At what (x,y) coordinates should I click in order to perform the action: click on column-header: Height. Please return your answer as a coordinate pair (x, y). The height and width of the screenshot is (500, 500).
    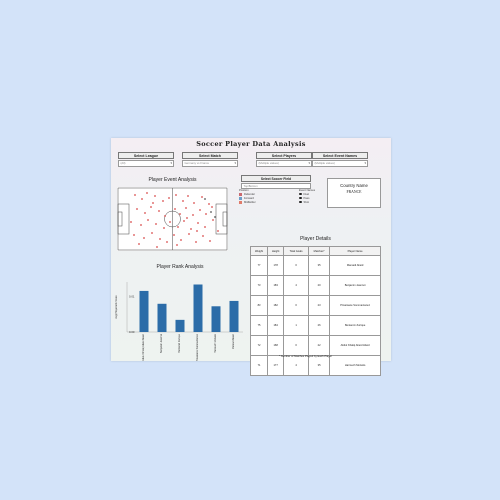
    Looking at the image, I should click on (276, 251).